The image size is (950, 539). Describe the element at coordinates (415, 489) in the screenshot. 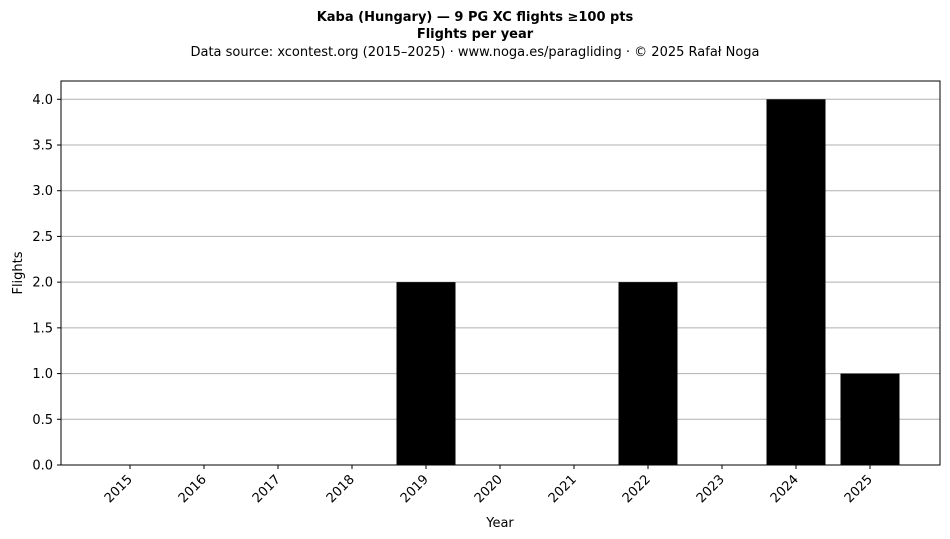

I see `x-tick-label: 2019` at that location.